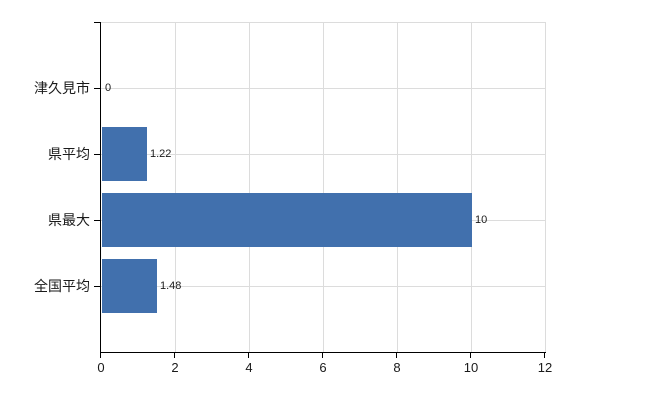  Describe the element at coordinates (62, 286) in the screenshot. I see `category-label: 全国平均` at that location.